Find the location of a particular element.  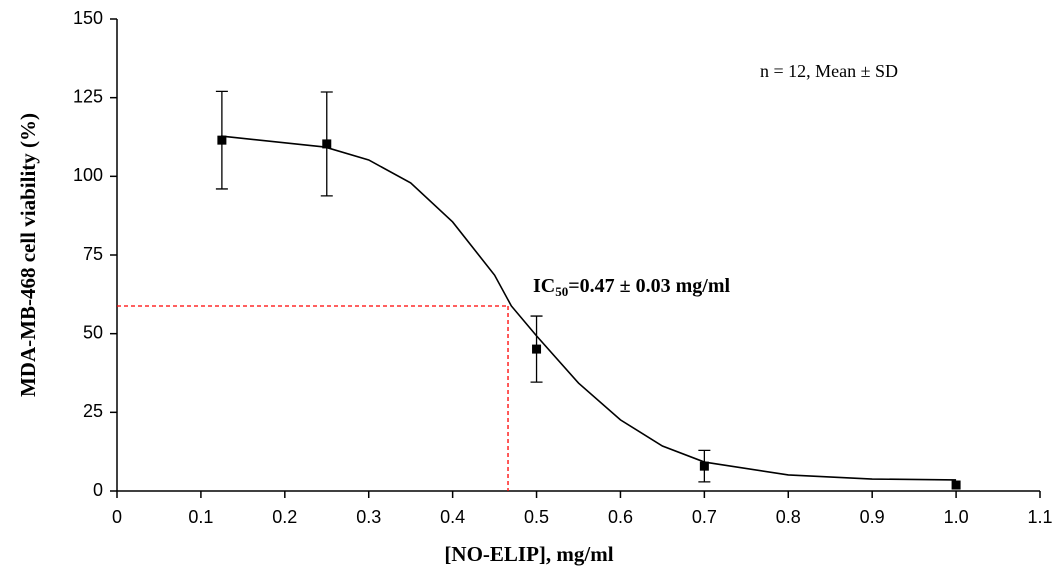

y-tick-label: 75 is located at coordinates (93, 254).